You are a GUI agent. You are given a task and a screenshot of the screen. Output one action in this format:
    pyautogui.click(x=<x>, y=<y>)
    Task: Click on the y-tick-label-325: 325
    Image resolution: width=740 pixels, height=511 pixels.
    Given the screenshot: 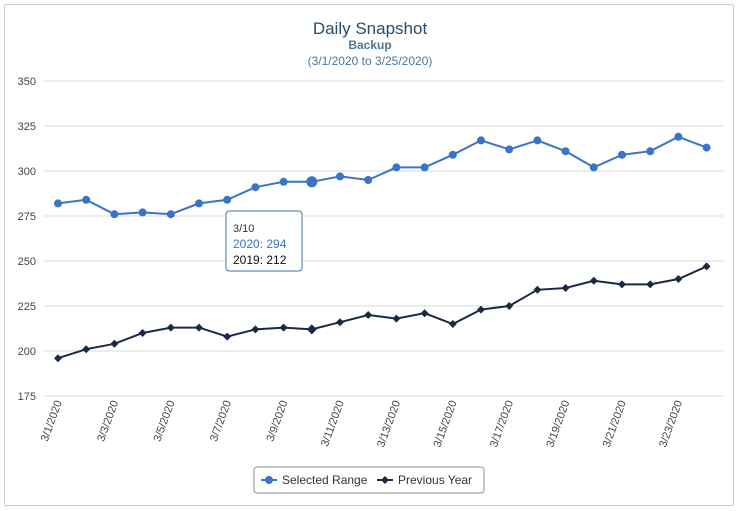 What is the action you would take?
    pyautogui.click(x=27, y=127)
    